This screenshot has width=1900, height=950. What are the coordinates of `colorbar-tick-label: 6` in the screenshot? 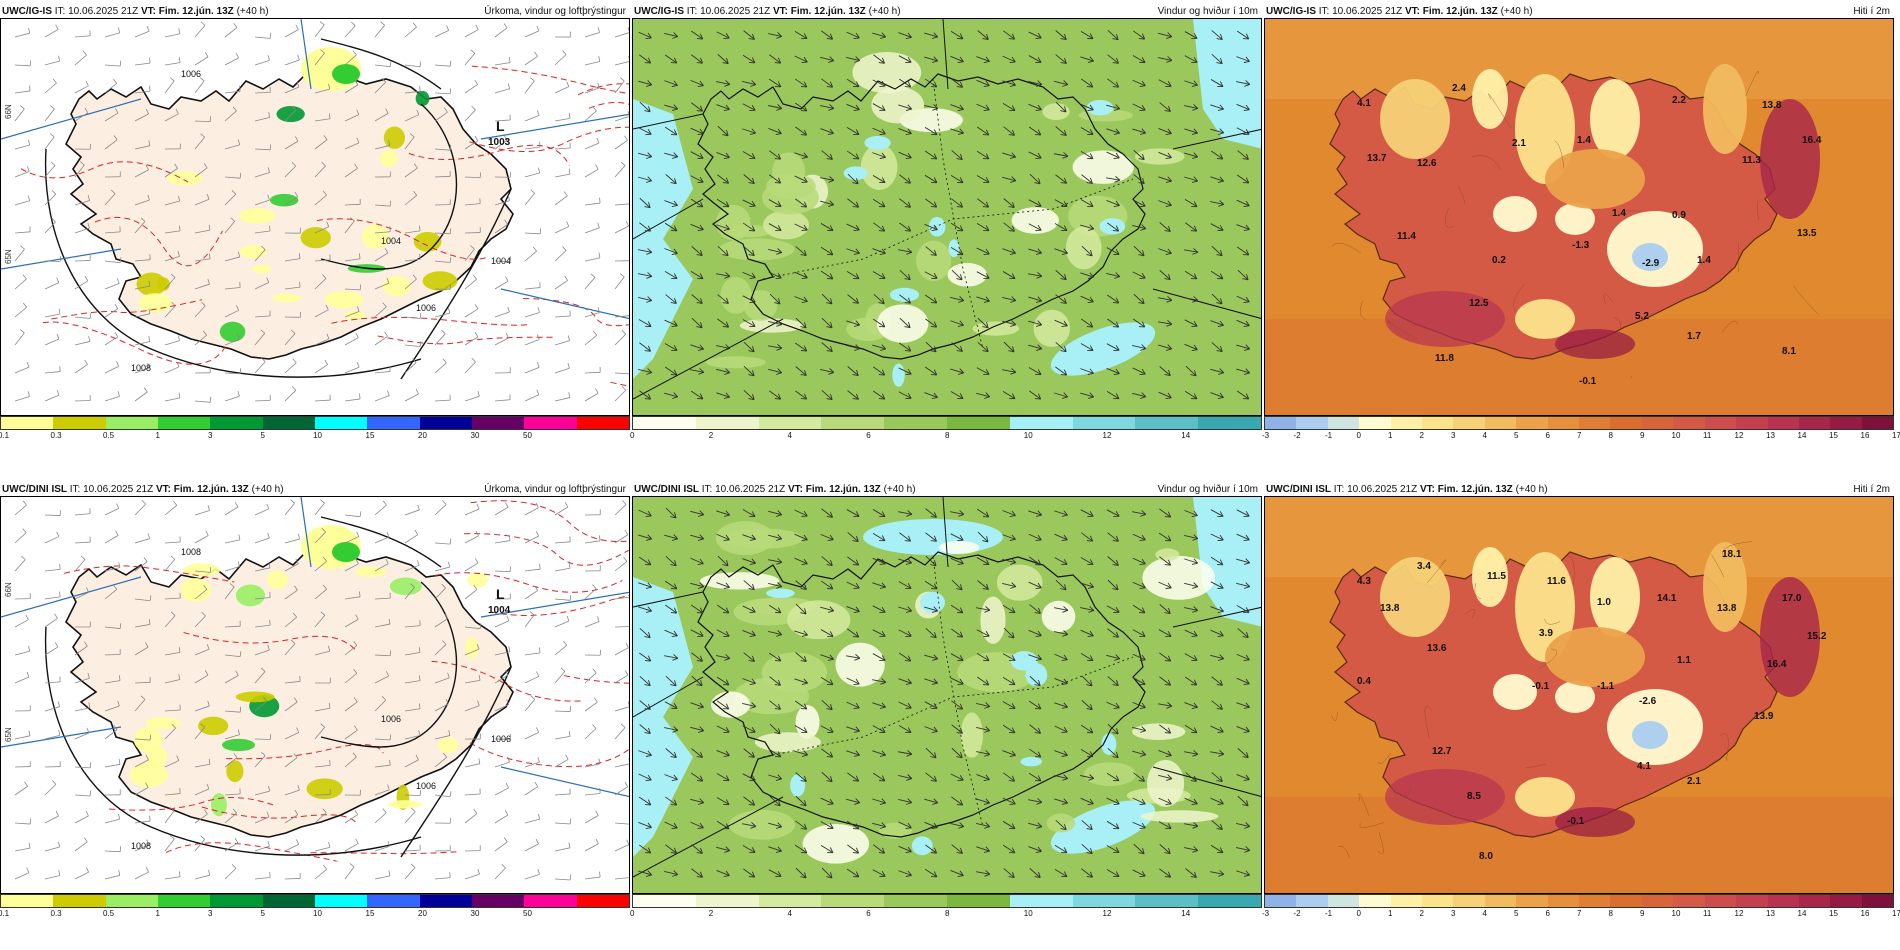 It's located at (1547, 435).